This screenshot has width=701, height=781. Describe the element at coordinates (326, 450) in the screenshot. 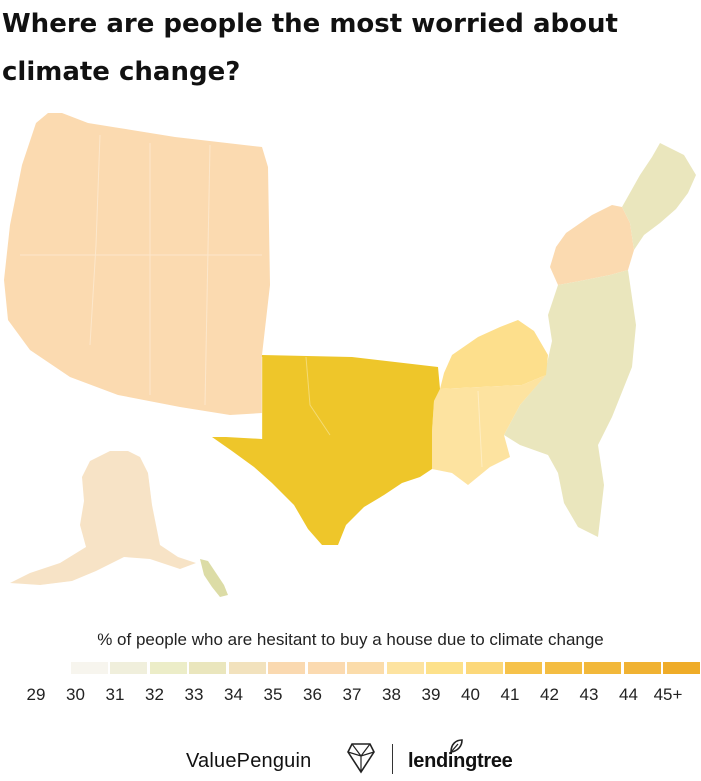

I see `region-southwest-central: Southwest Central: 45%` at that location.